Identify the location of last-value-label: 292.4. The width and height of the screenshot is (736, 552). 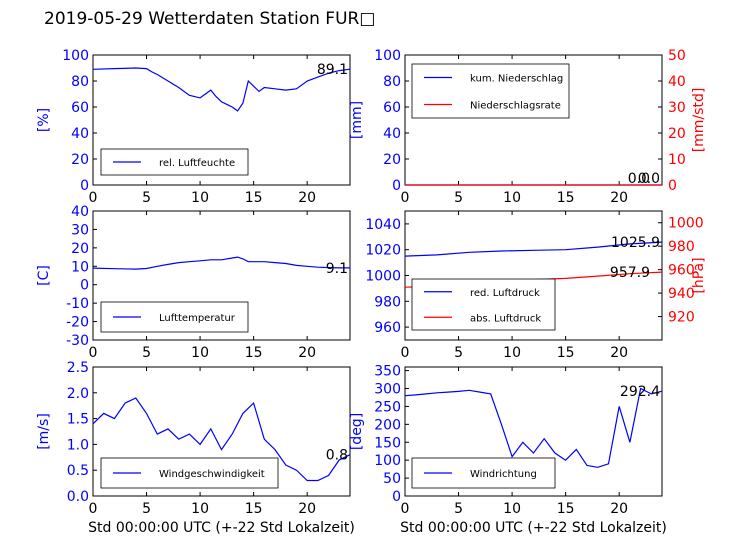
(640, 392).